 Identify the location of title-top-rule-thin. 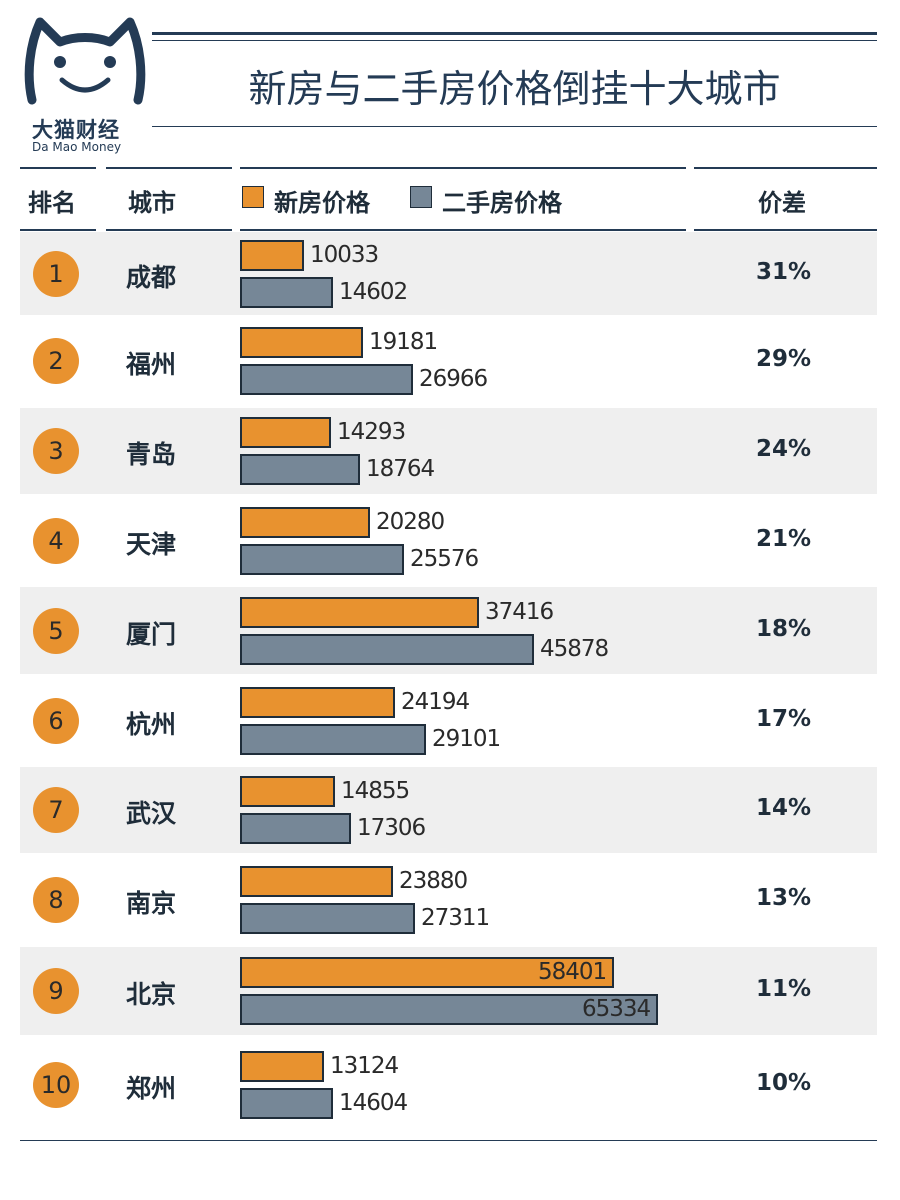
(514, 40).